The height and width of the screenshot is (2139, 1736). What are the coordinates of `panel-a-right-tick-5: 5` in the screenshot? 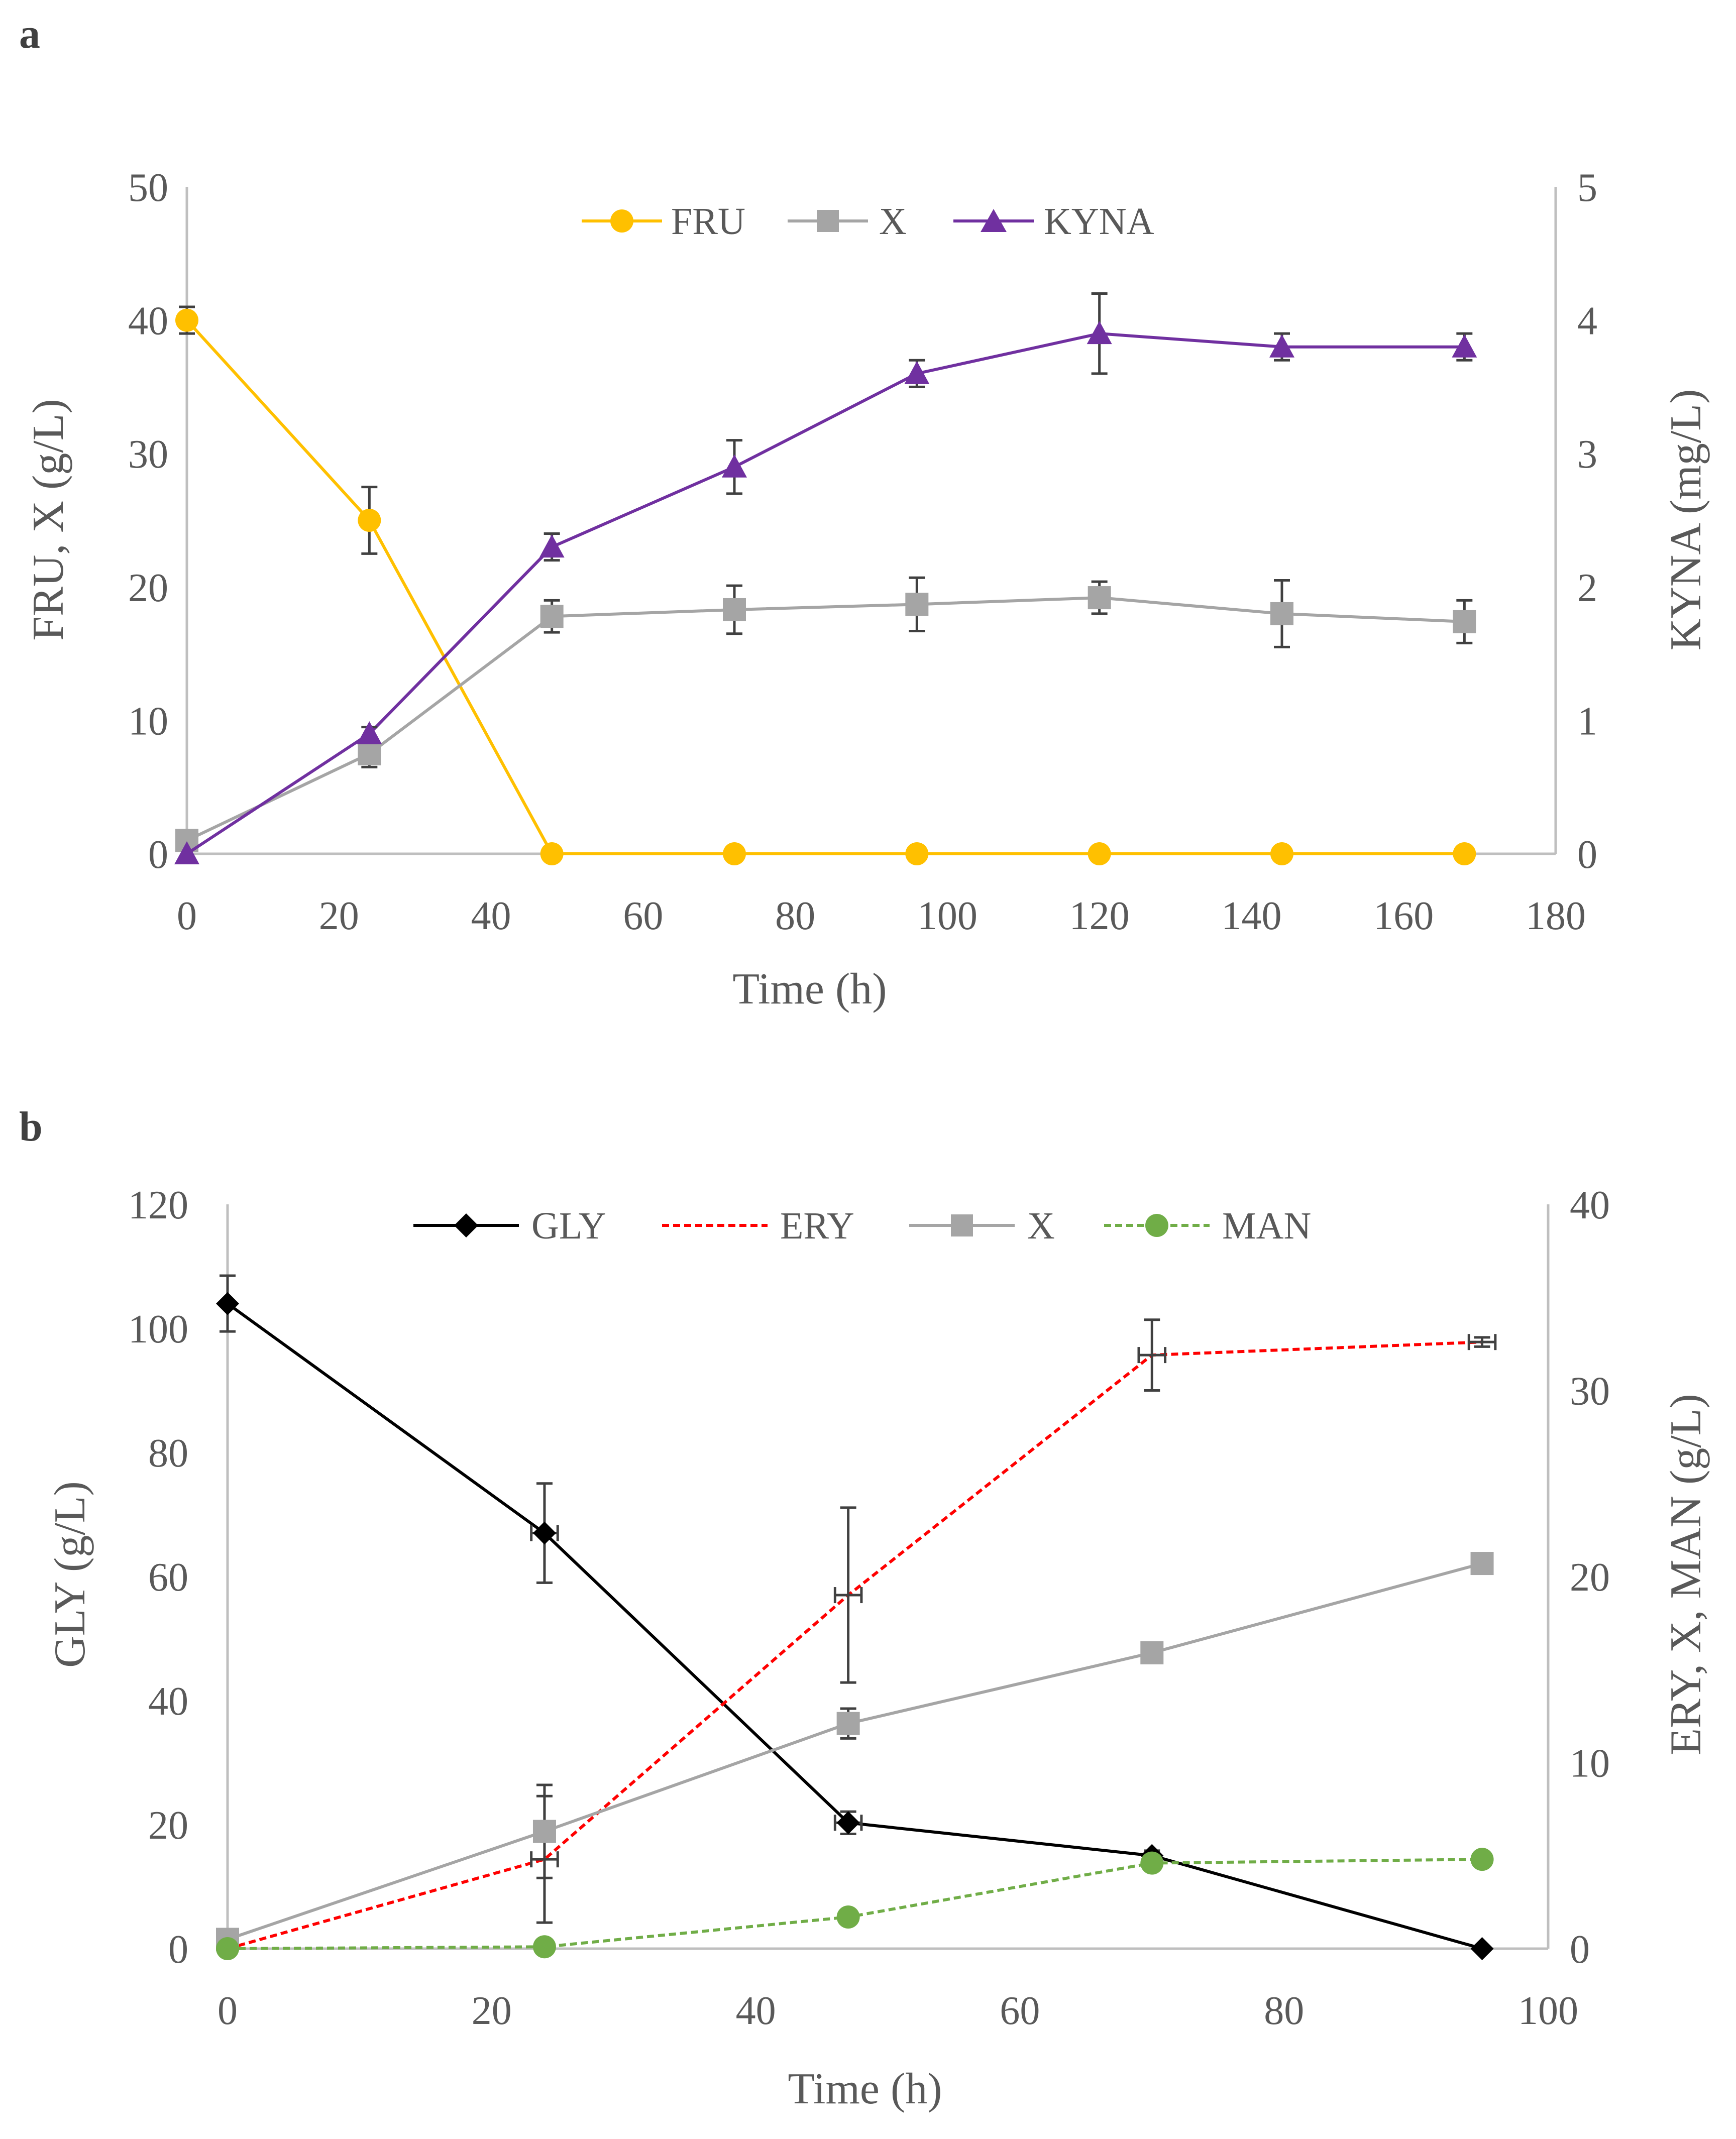 It's located at (1587, 188).